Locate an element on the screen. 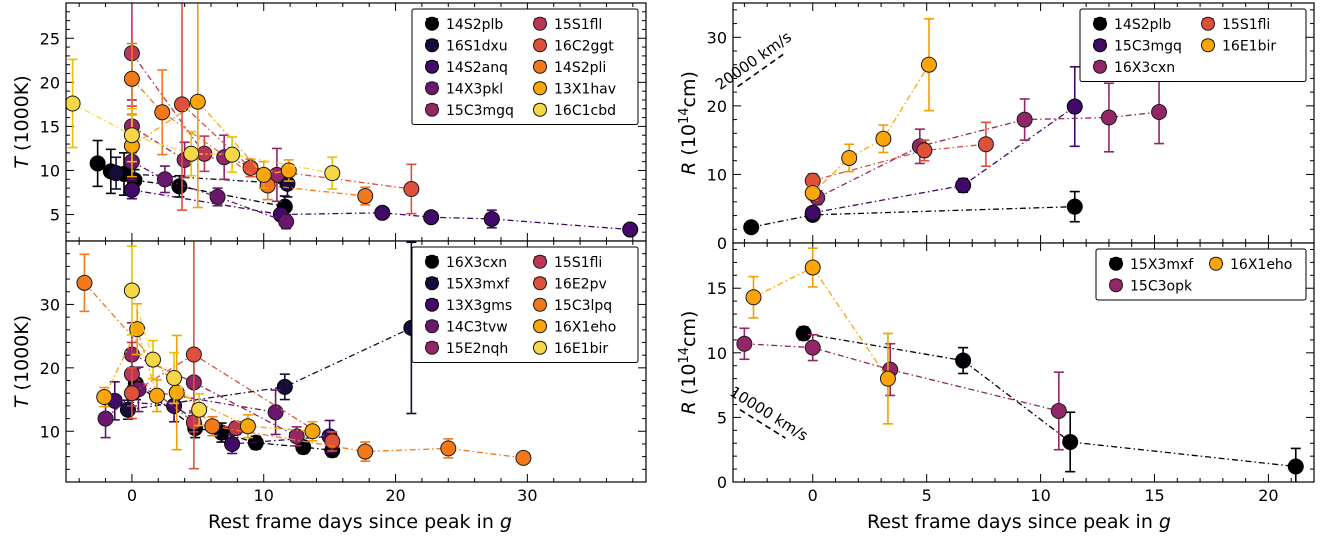 The height and width of the screenshot is (538, 1331). legend-label: 13X1hav is located at coordinates (585, 89).